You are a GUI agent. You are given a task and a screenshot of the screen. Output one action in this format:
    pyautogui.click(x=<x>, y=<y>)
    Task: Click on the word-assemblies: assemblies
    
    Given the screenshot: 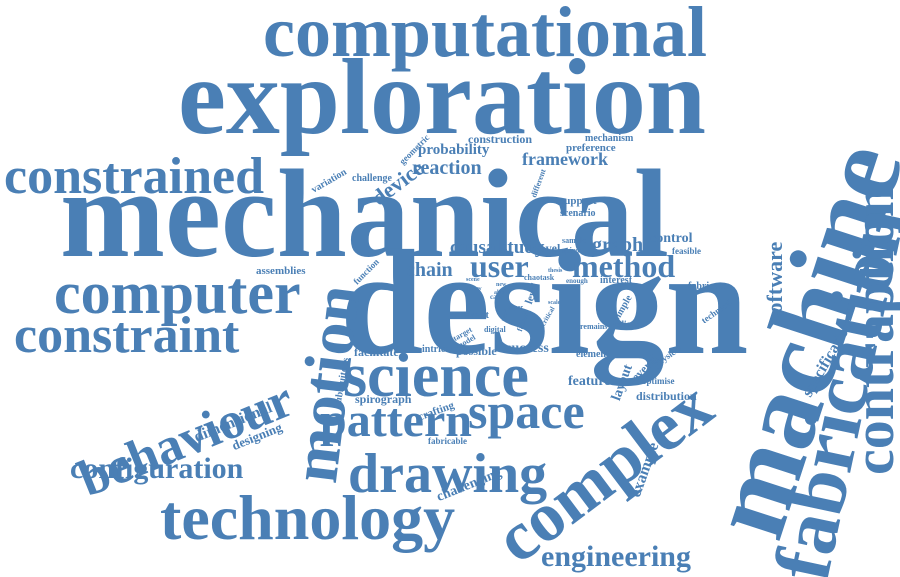 What is the action you would take?
    pyautogui.click(x=281, y=271)
    